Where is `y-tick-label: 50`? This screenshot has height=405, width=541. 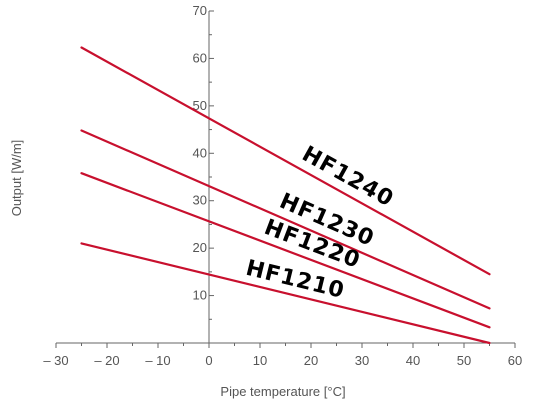
y-tick-label: 50 is located at coordinates (200, 105).